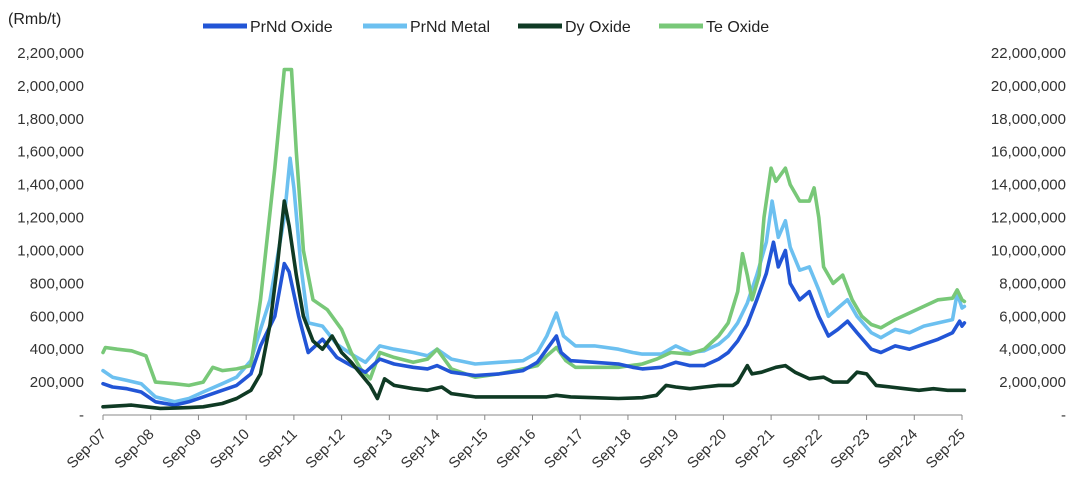  I want to click on y-left-tick-label: 2,200,000, so click(50, 53).